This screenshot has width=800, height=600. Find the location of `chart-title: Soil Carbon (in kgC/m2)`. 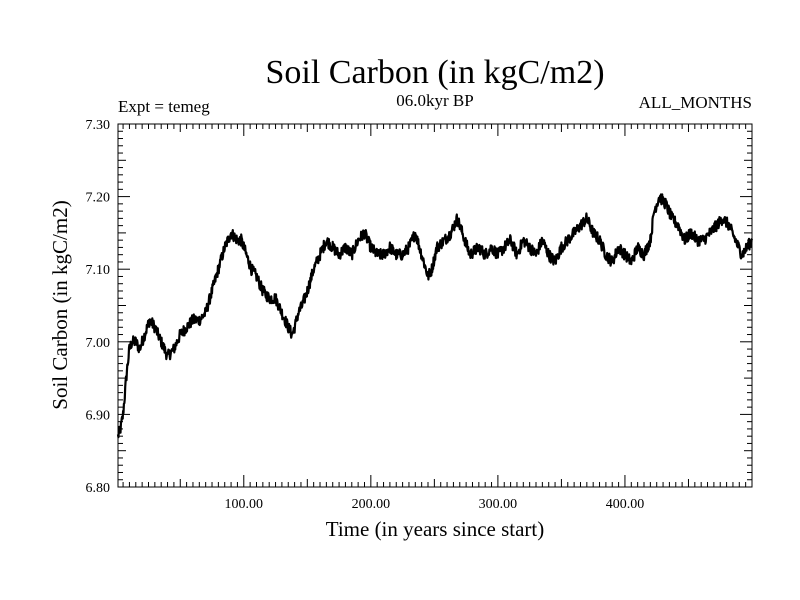

chart-title: Soil Carbon (in kgC/m2) is located at coordinates (434, 72).